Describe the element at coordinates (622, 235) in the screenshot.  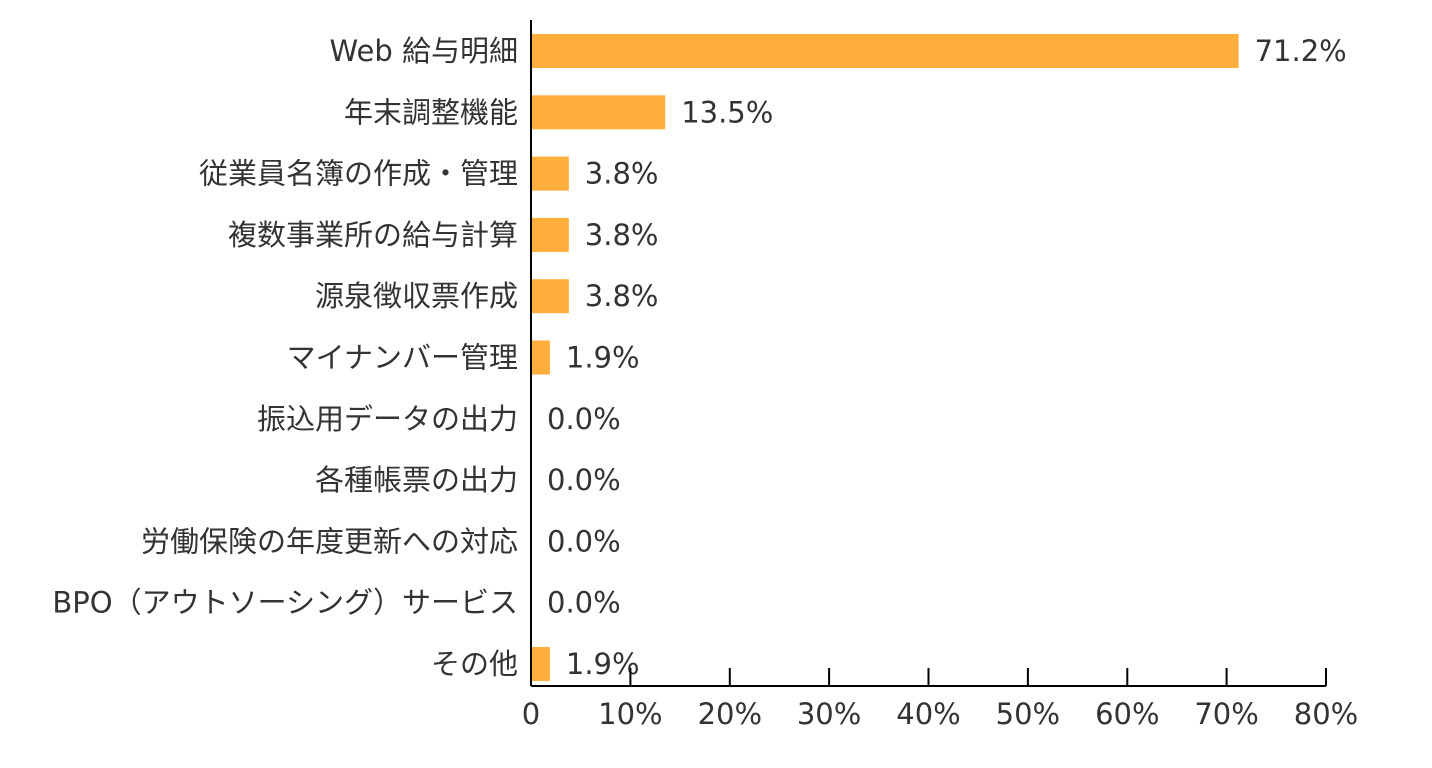
I see `value-label-3: 3.8%` at that location.